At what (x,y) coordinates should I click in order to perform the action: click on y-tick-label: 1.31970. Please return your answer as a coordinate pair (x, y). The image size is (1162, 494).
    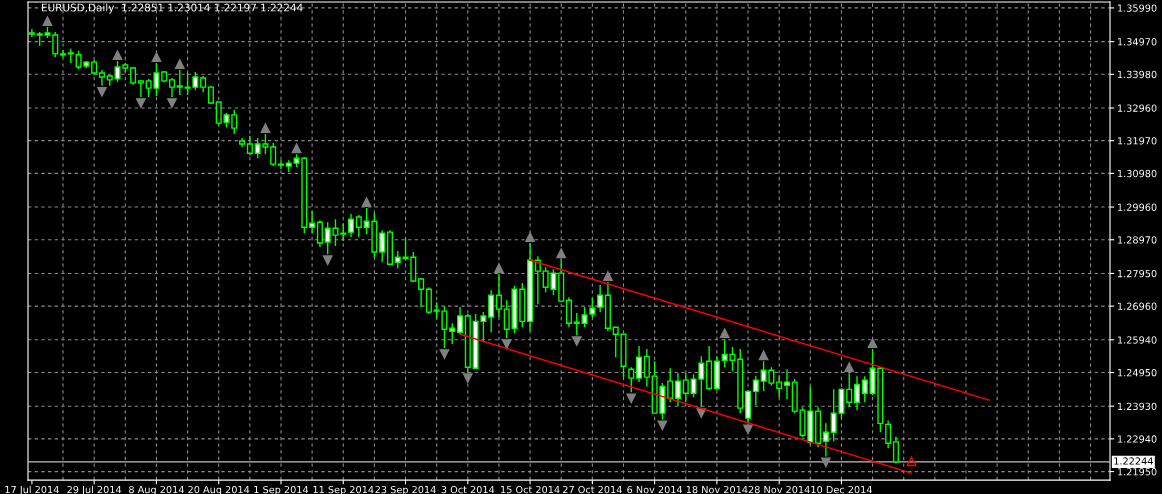
    Looking at the image, I should click on (1137, 141).